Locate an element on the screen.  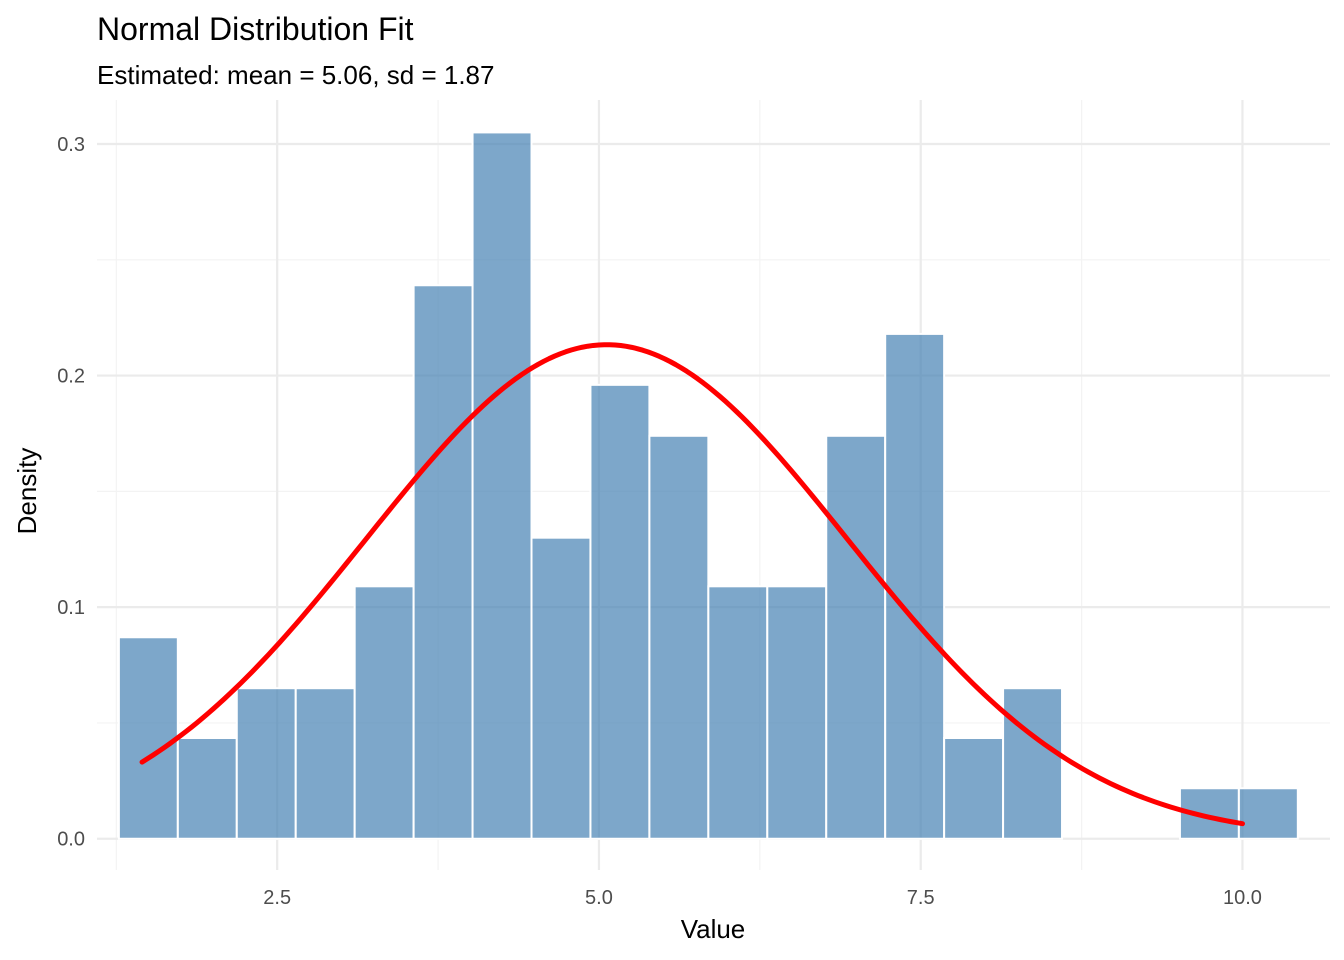
y-tick-label: 0.3 is located at coordinates (71, 145).